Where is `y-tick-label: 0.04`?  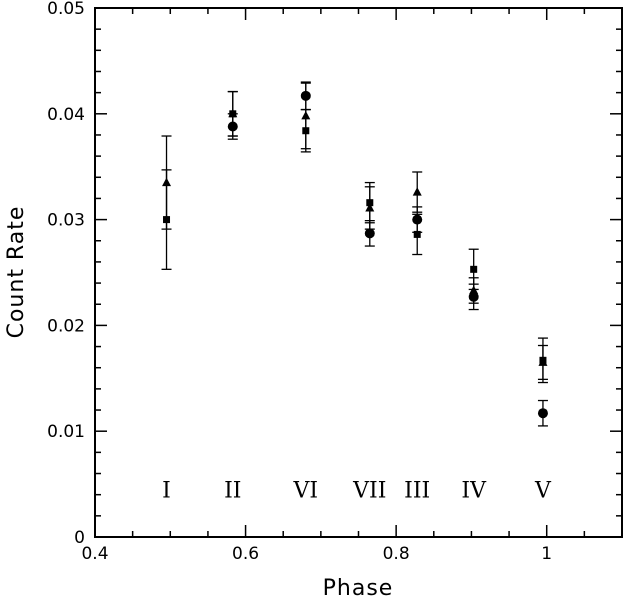
y-tick-label: 0.04 is located at coordinates (66, 115).